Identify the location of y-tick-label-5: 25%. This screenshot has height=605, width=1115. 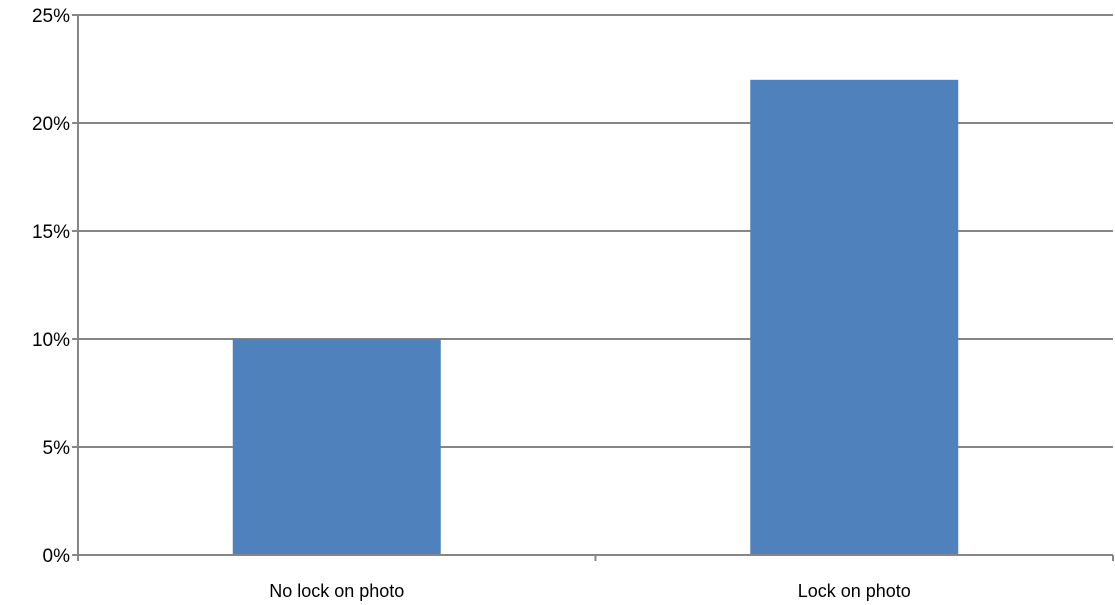
(51, 16).